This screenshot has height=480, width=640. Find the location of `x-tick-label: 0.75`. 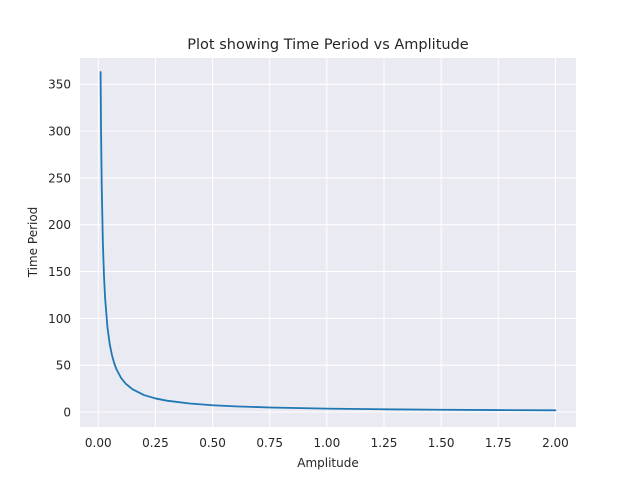

x-tick-label: 0.75 is located at coordinates (269, 443).